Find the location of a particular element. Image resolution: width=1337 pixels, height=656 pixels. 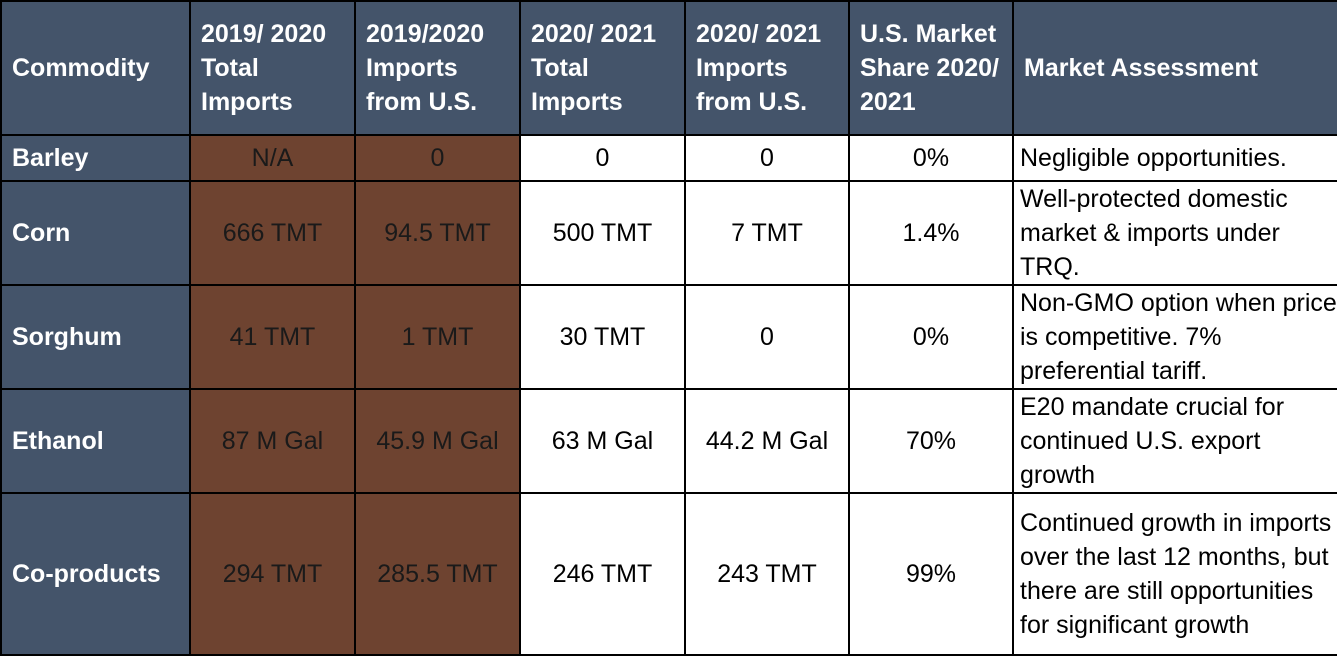

us-market-share-cell: 1.4% is located at coordinates (931, 233).